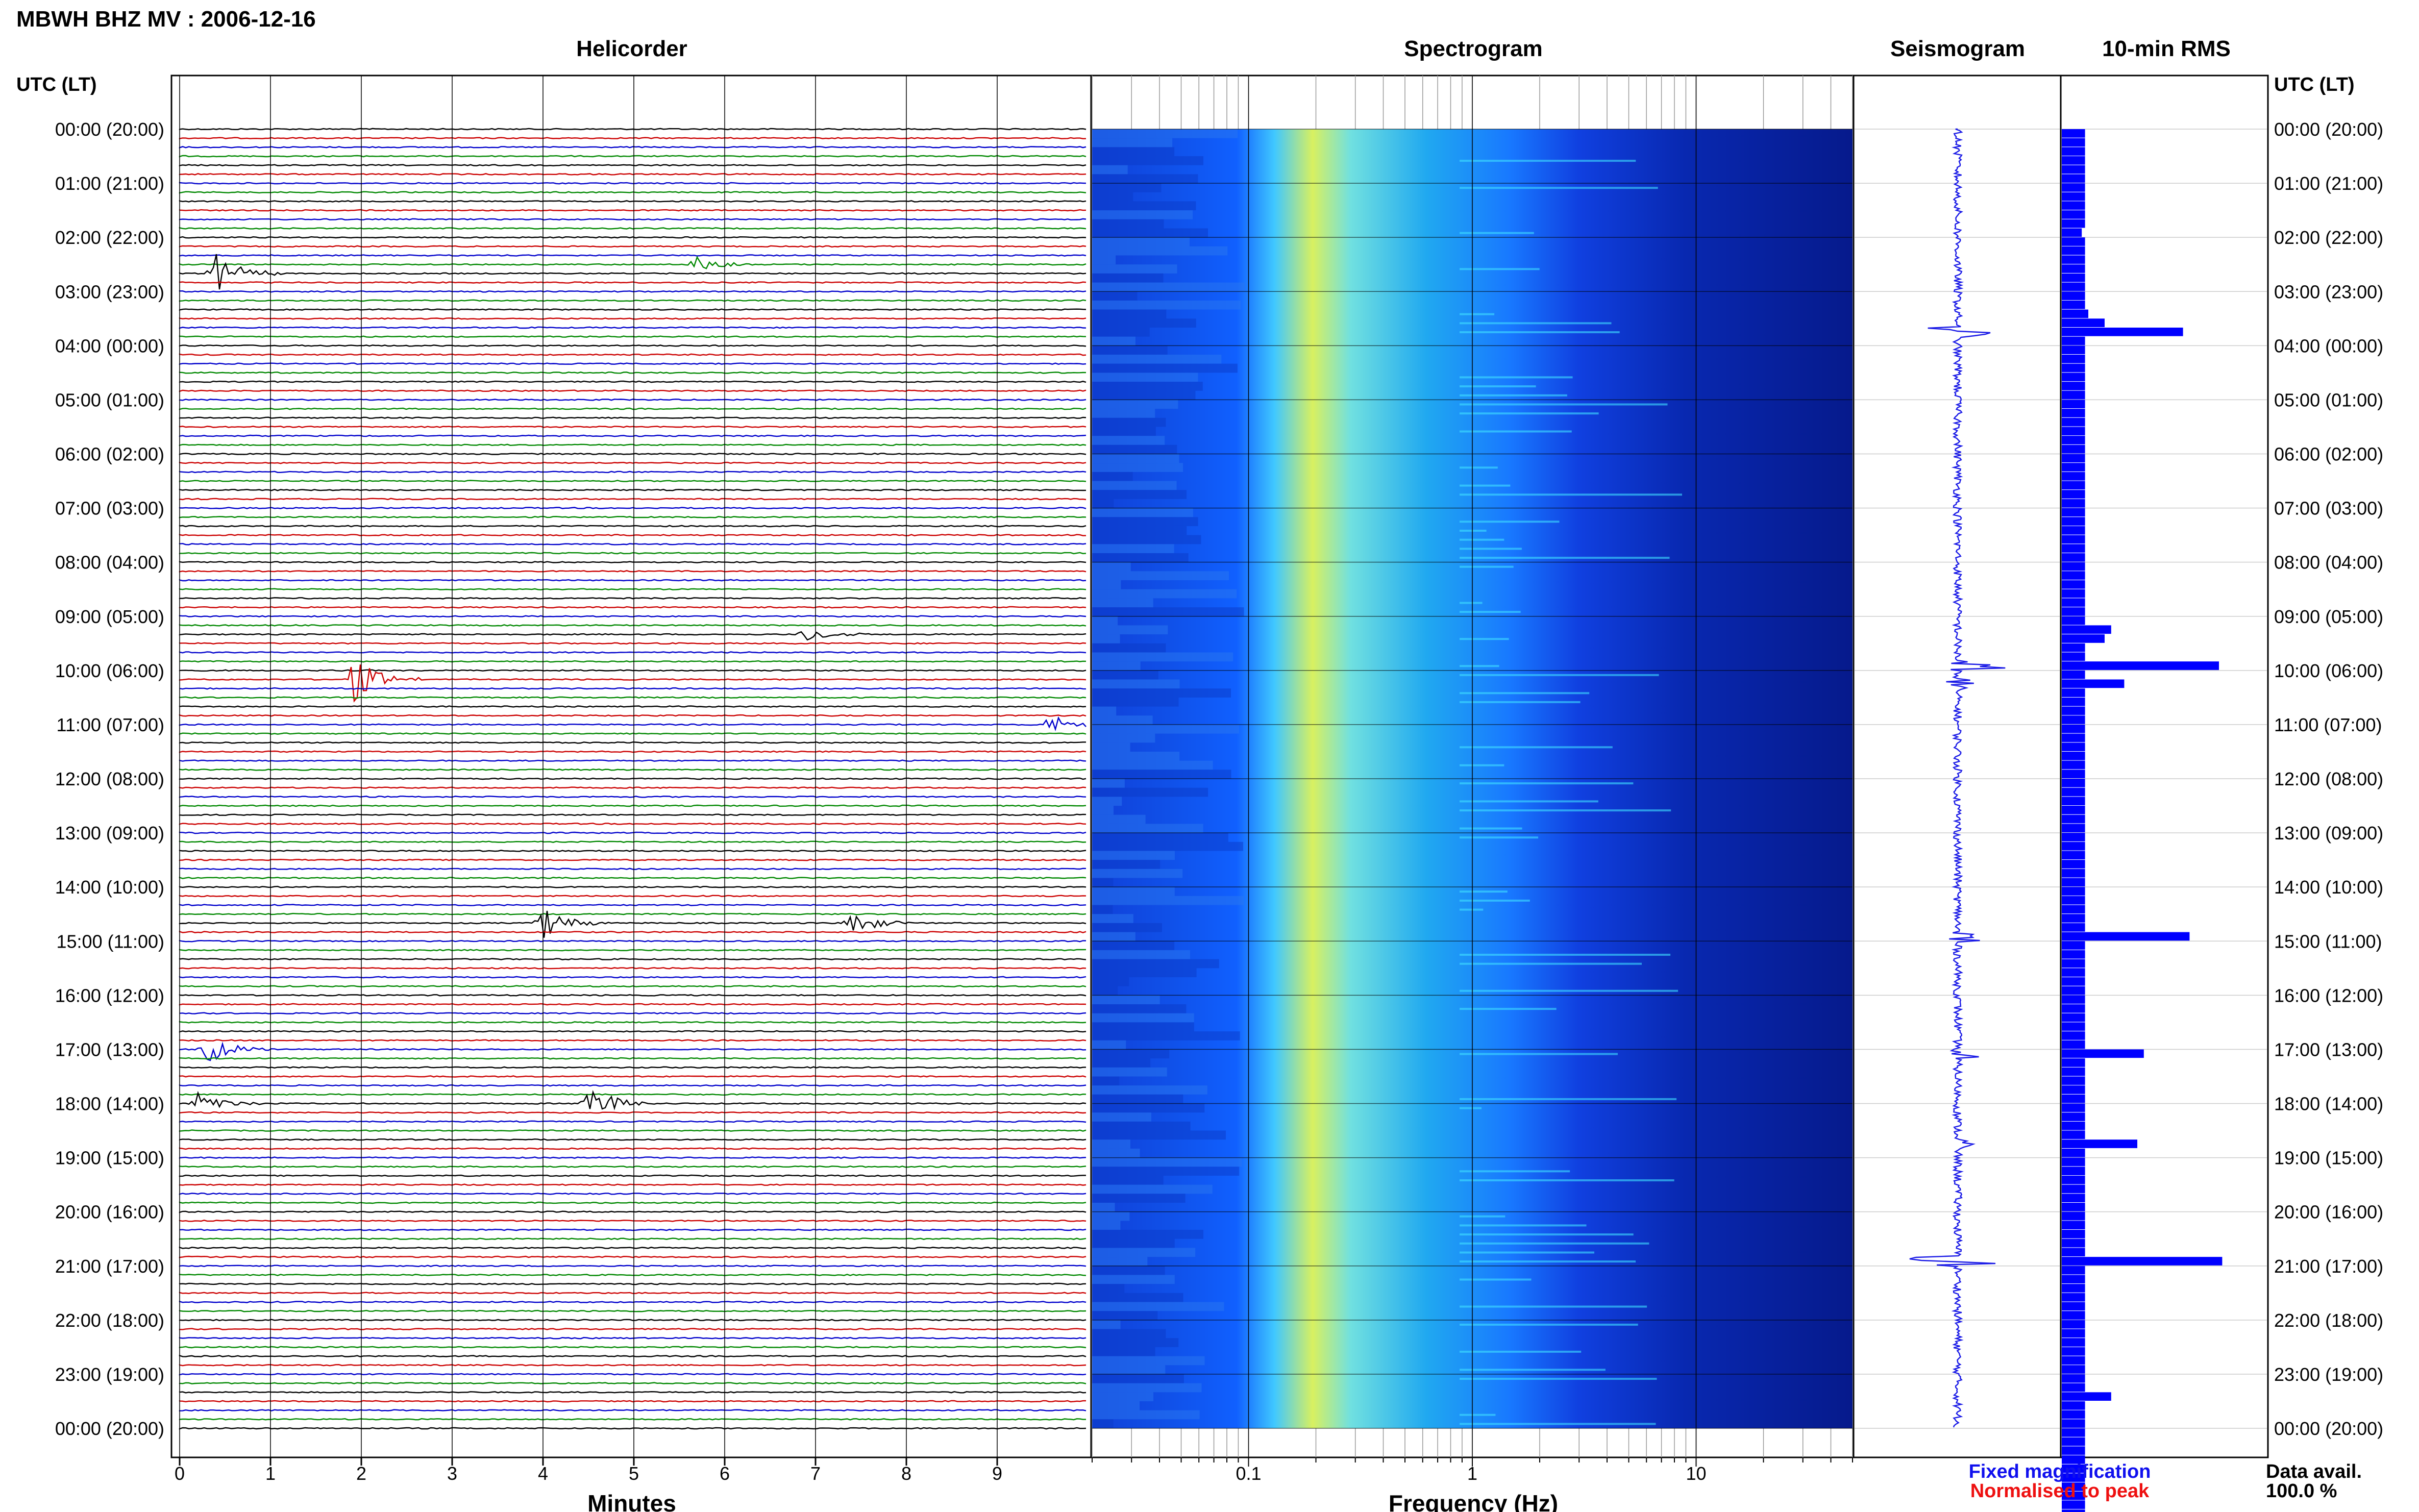 The width and height of the screenshot is (2419, 1512). Describe the element at coordinates (725, 1473) in the screenshot. I see `minute-tick-label: 6` at that location.